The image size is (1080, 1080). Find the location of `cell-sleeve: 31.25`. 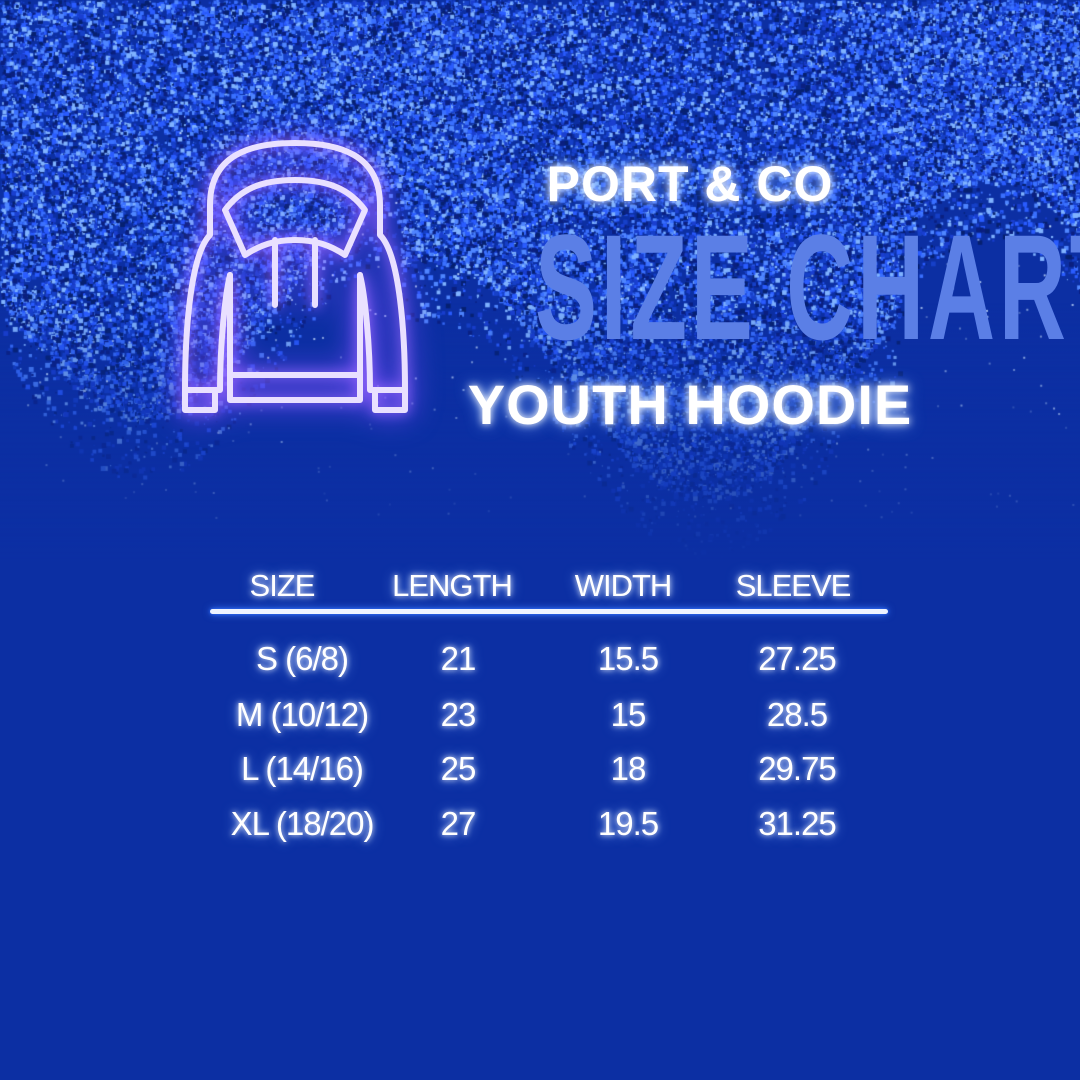

cell-sleeve: 31.25 is located at coordinates (797, 823).